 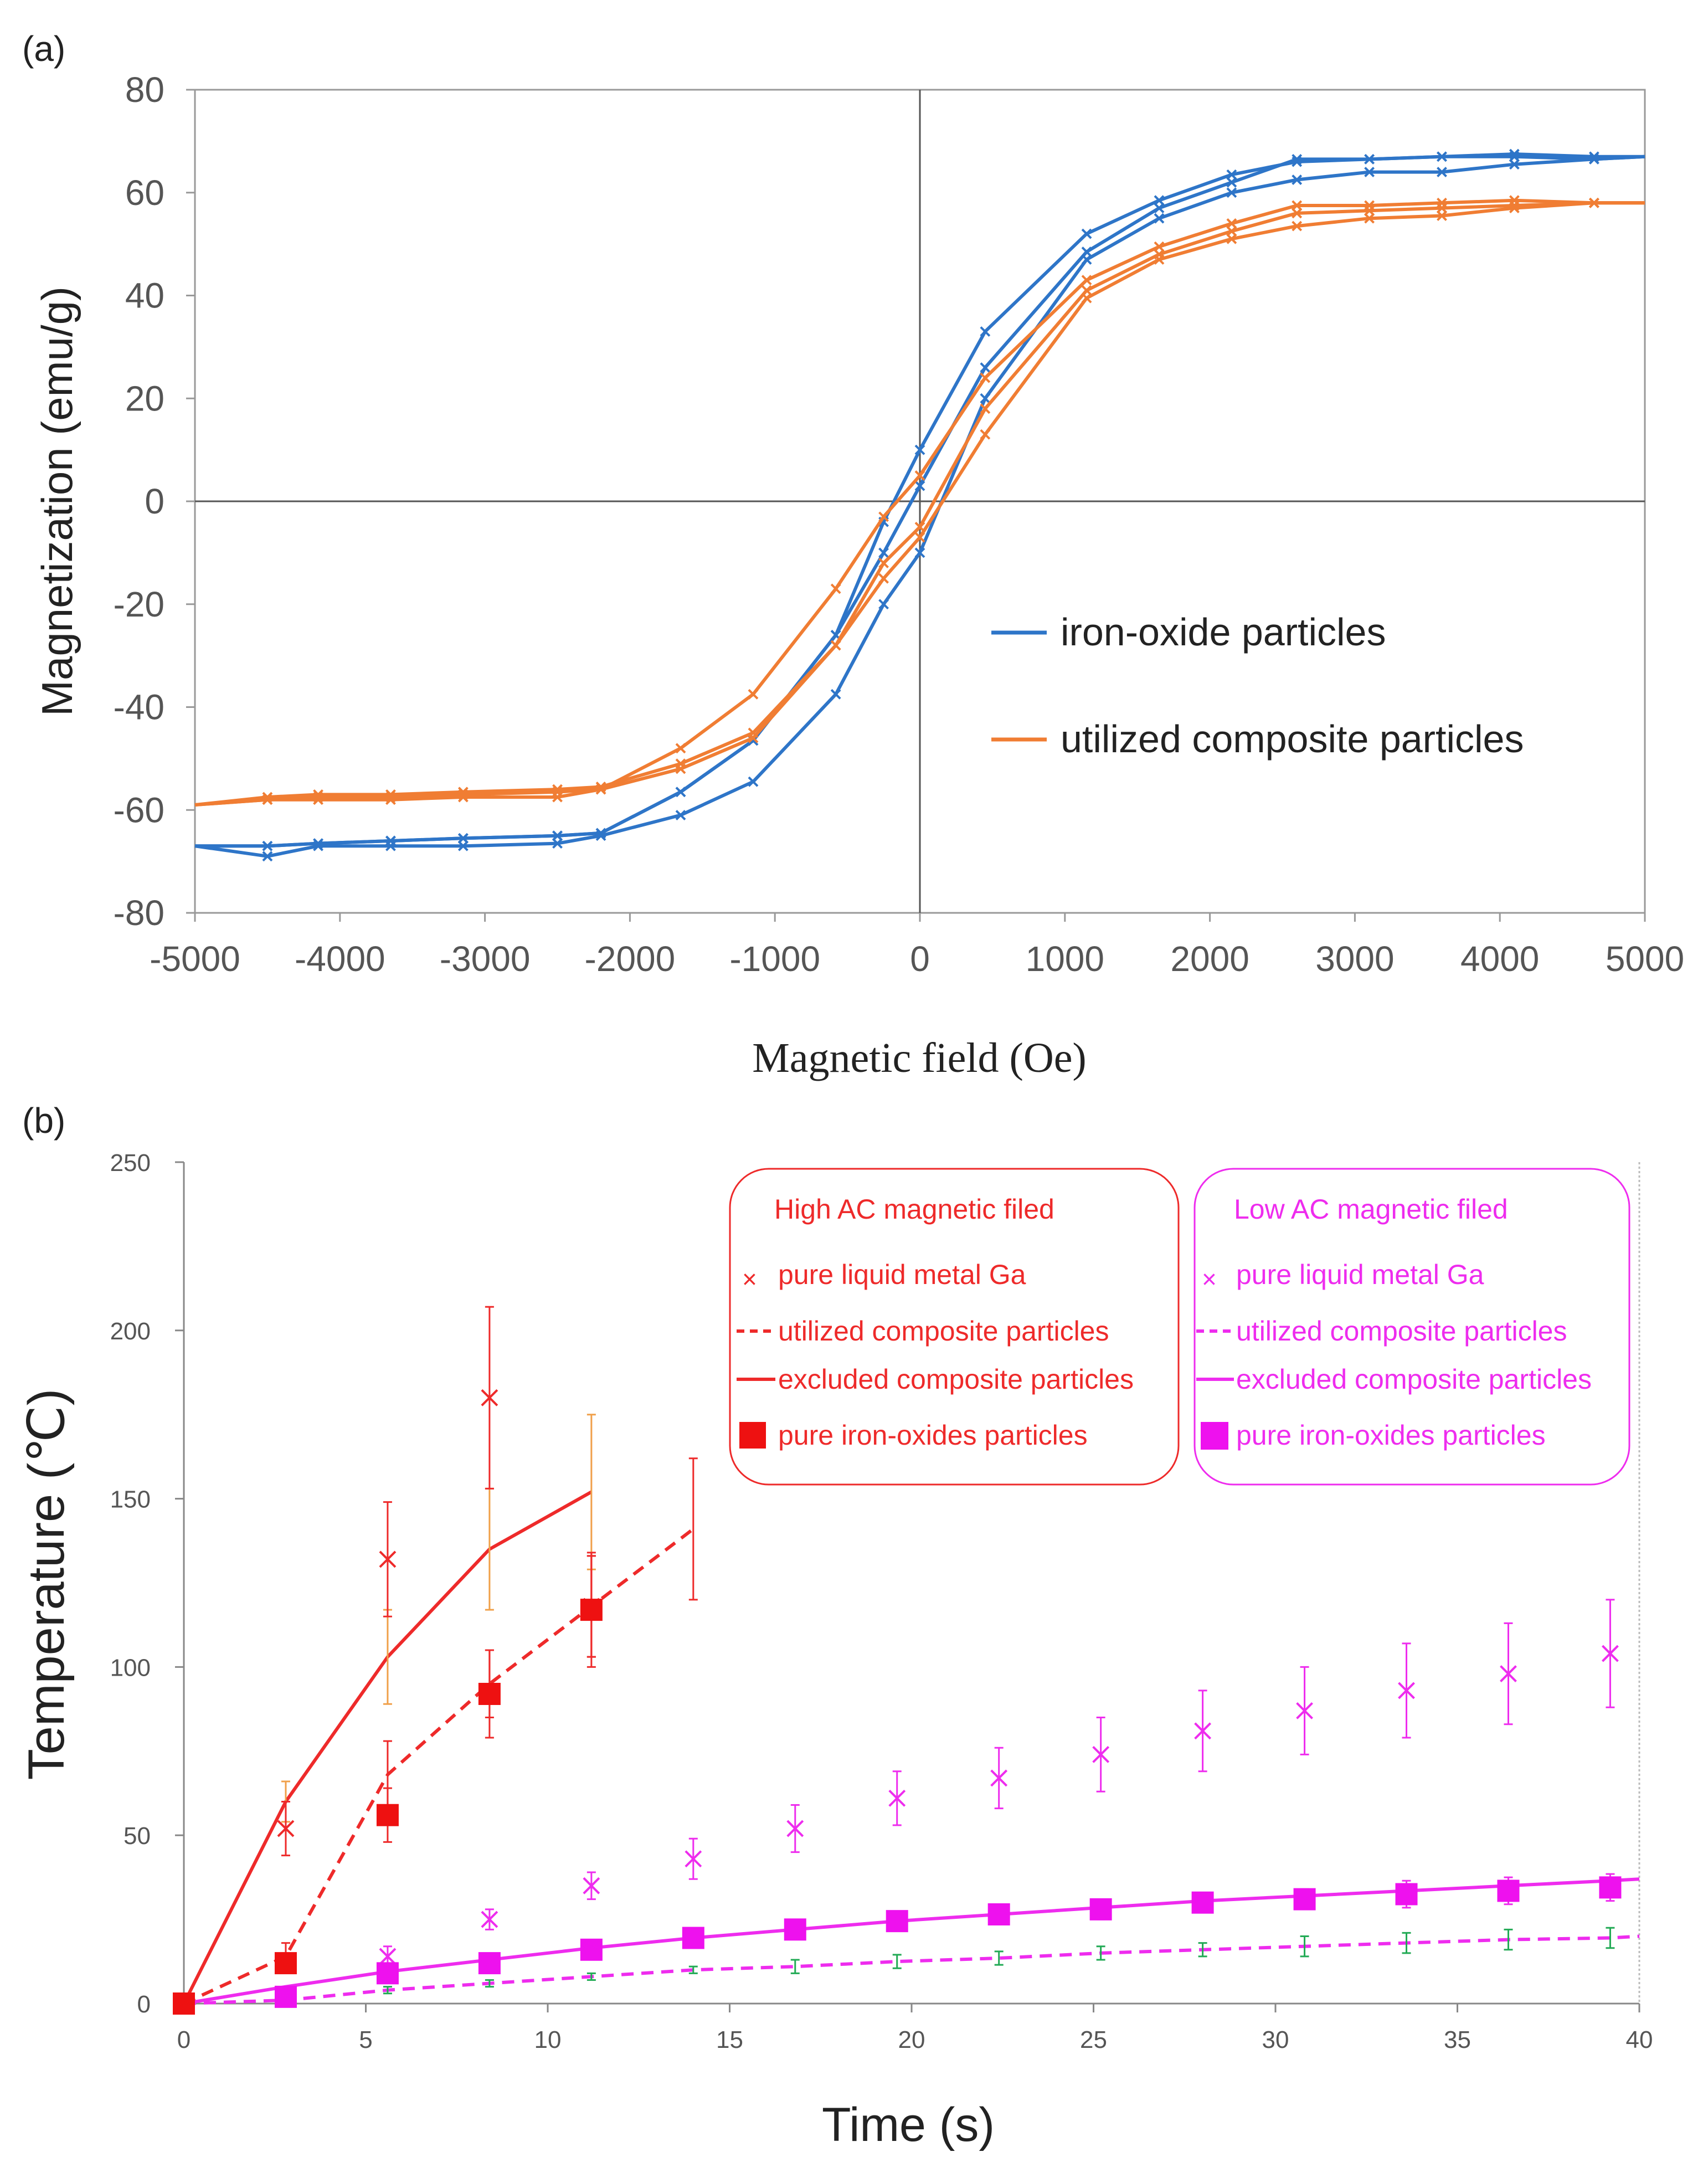 What do you see at coordinates (485, 959) in the screenshot?
I see `chart-a-xtick-label: -3000` at bounding box center [485, 959].